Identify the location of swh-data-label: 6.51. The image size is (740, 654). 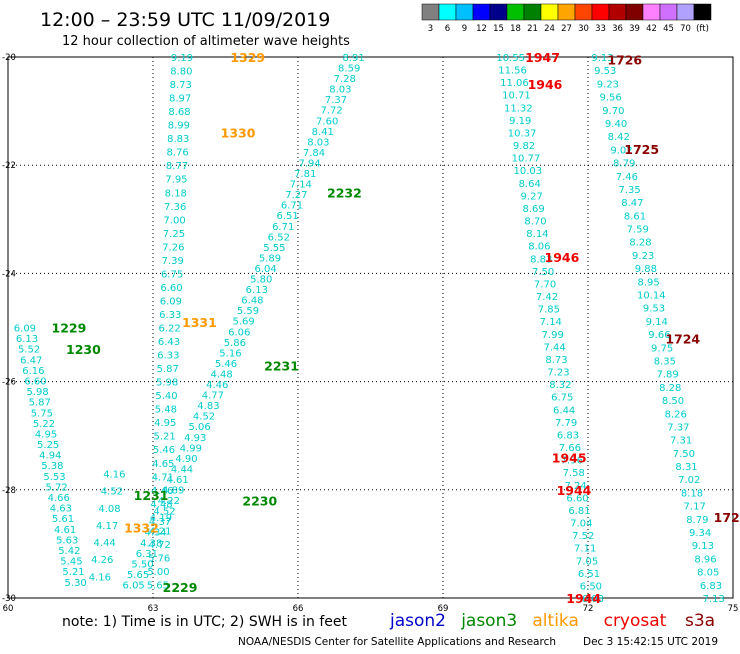
(589, 574).